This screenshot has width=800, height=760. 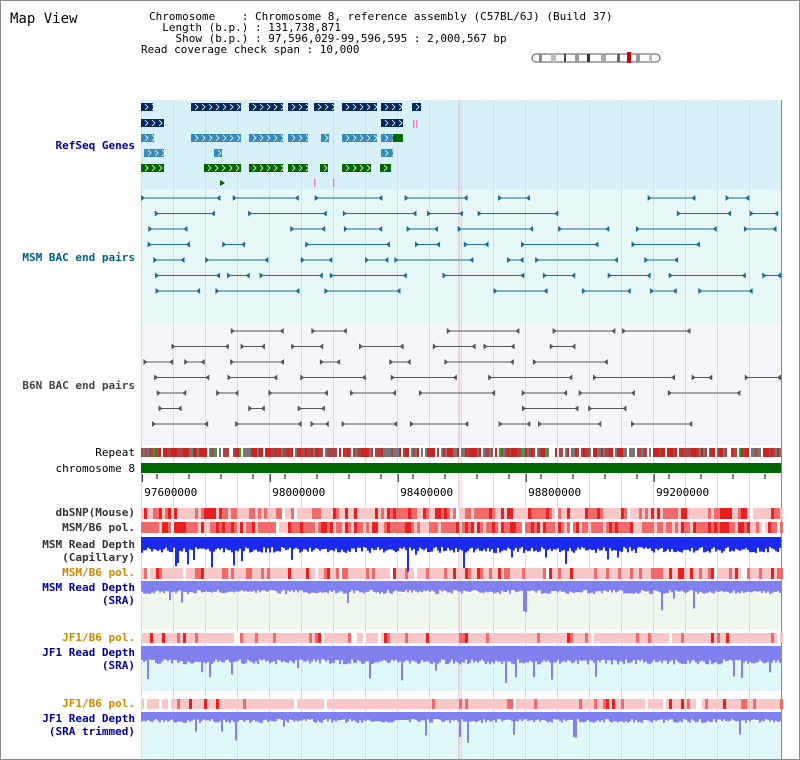 I want to click on chromosome-ideogram, so click(x=596, y=57).